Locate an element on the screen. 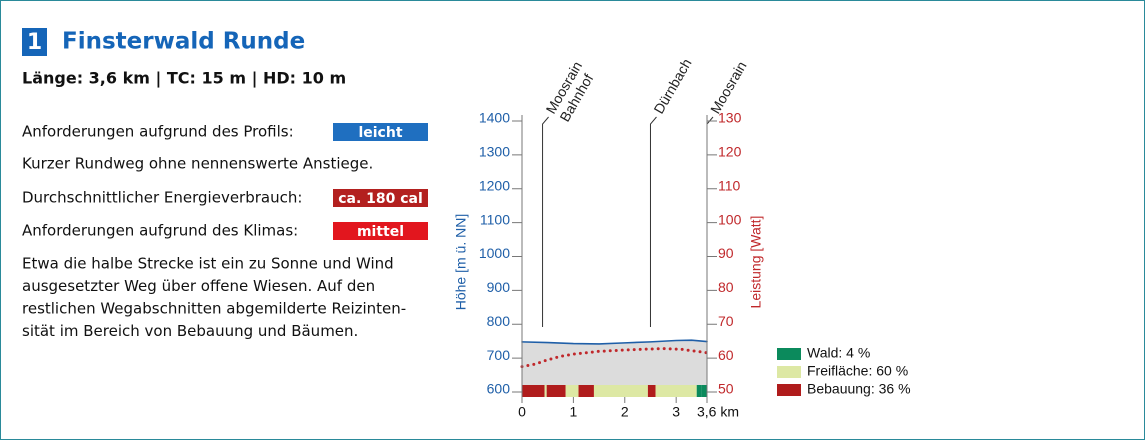 This screenshot has width=1145, height=444. badge-text: leicht is located at coordinates (380, 133).